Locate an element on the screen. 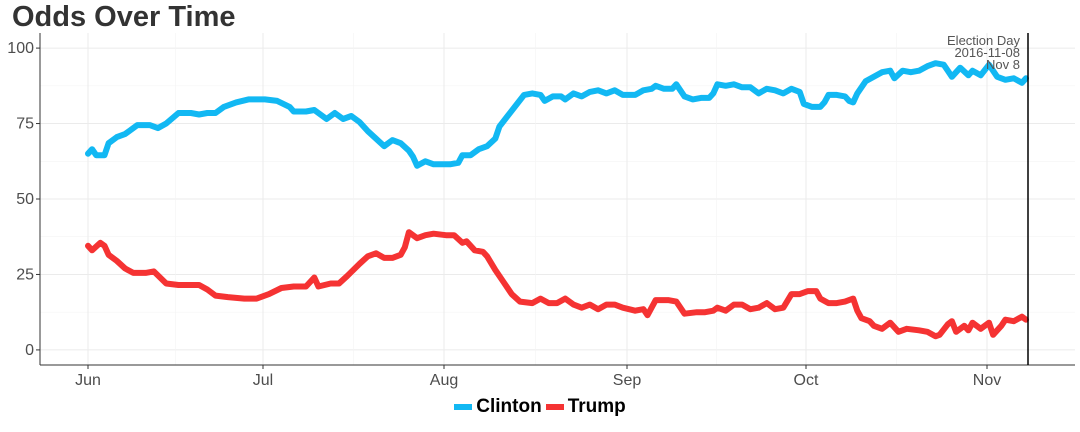 The height and width of the screenshot is (432, 1080). y-tick-label: 0 is located at coordinates (29, 350).